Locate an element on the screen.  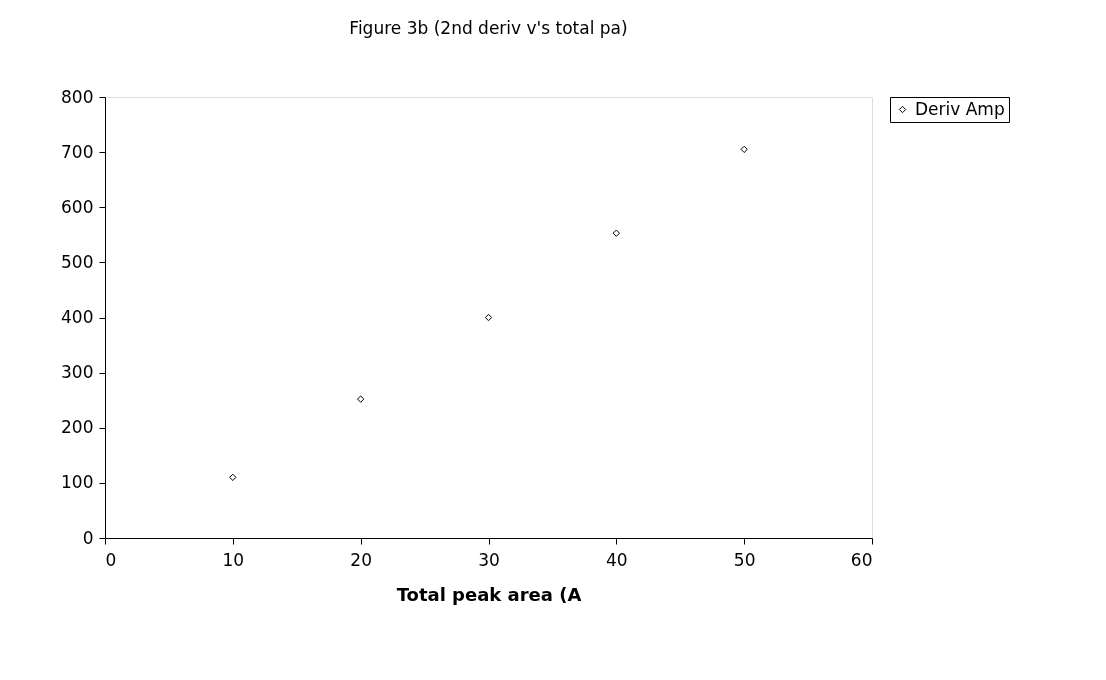
y-tick-label: 600 is located at coordinates (77, 206).